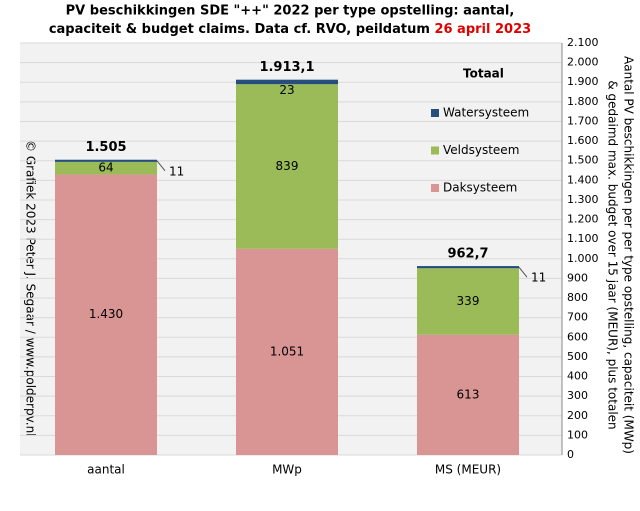 The width and height of the screenshot is (640, 511). I want to click on y-tick-label: 1.900, so click(583, 81).